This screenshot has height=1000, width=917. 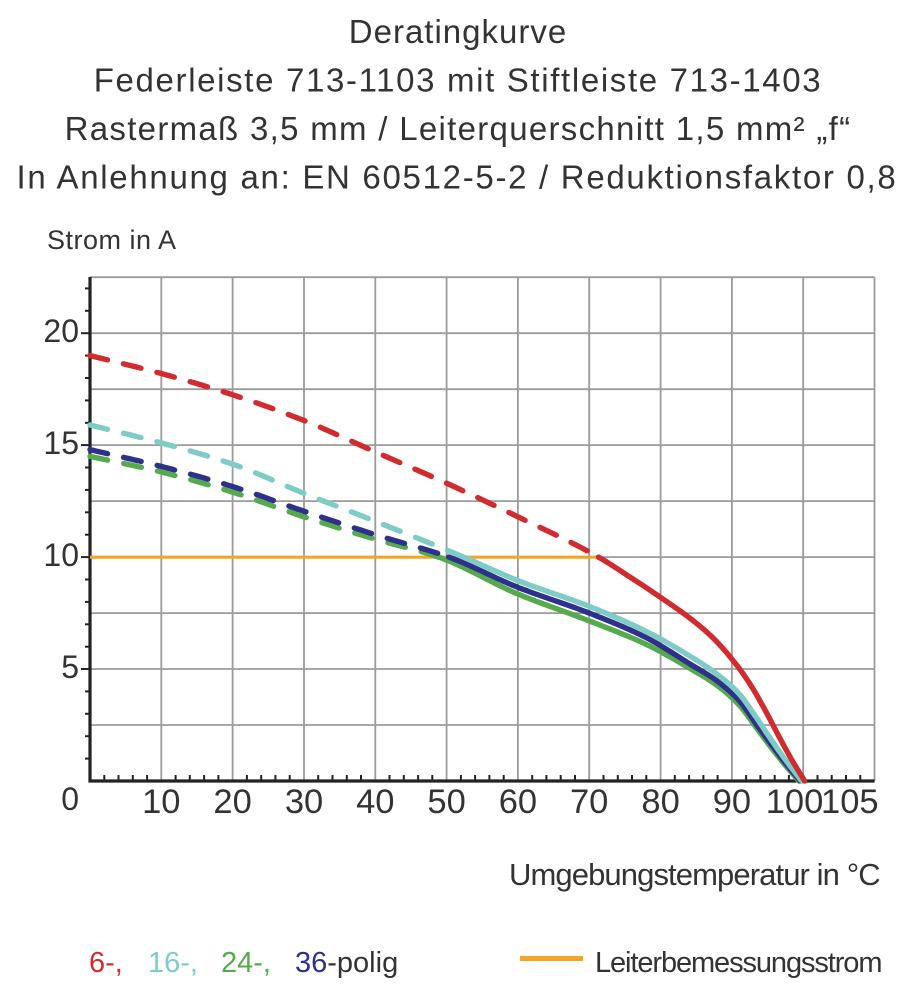 What do you see at coordinates (346, 963) in the screenshot?
I see `svg-text: 36-polig` at bounding box center [346, 963].